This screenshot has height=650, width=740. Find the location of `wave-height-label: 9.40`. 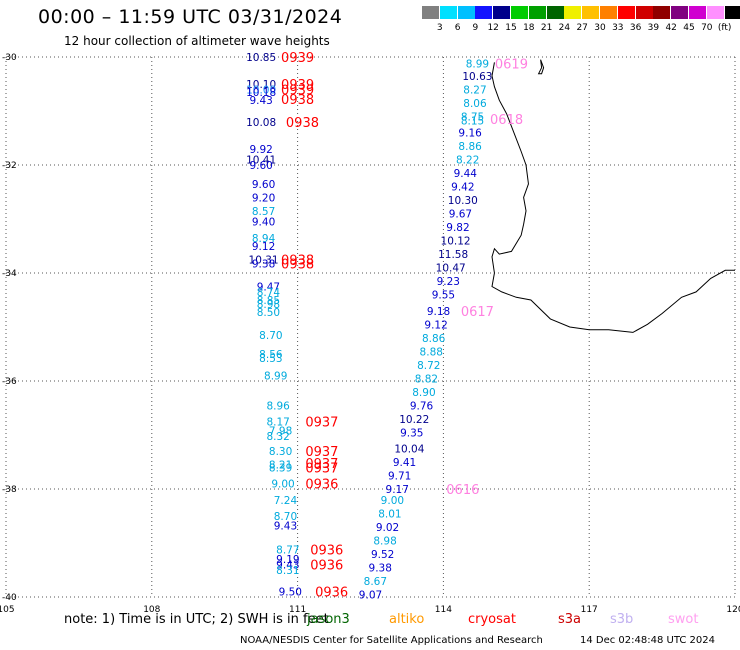

wave-height-label: 9.40 is located at coordinates (263, 223).